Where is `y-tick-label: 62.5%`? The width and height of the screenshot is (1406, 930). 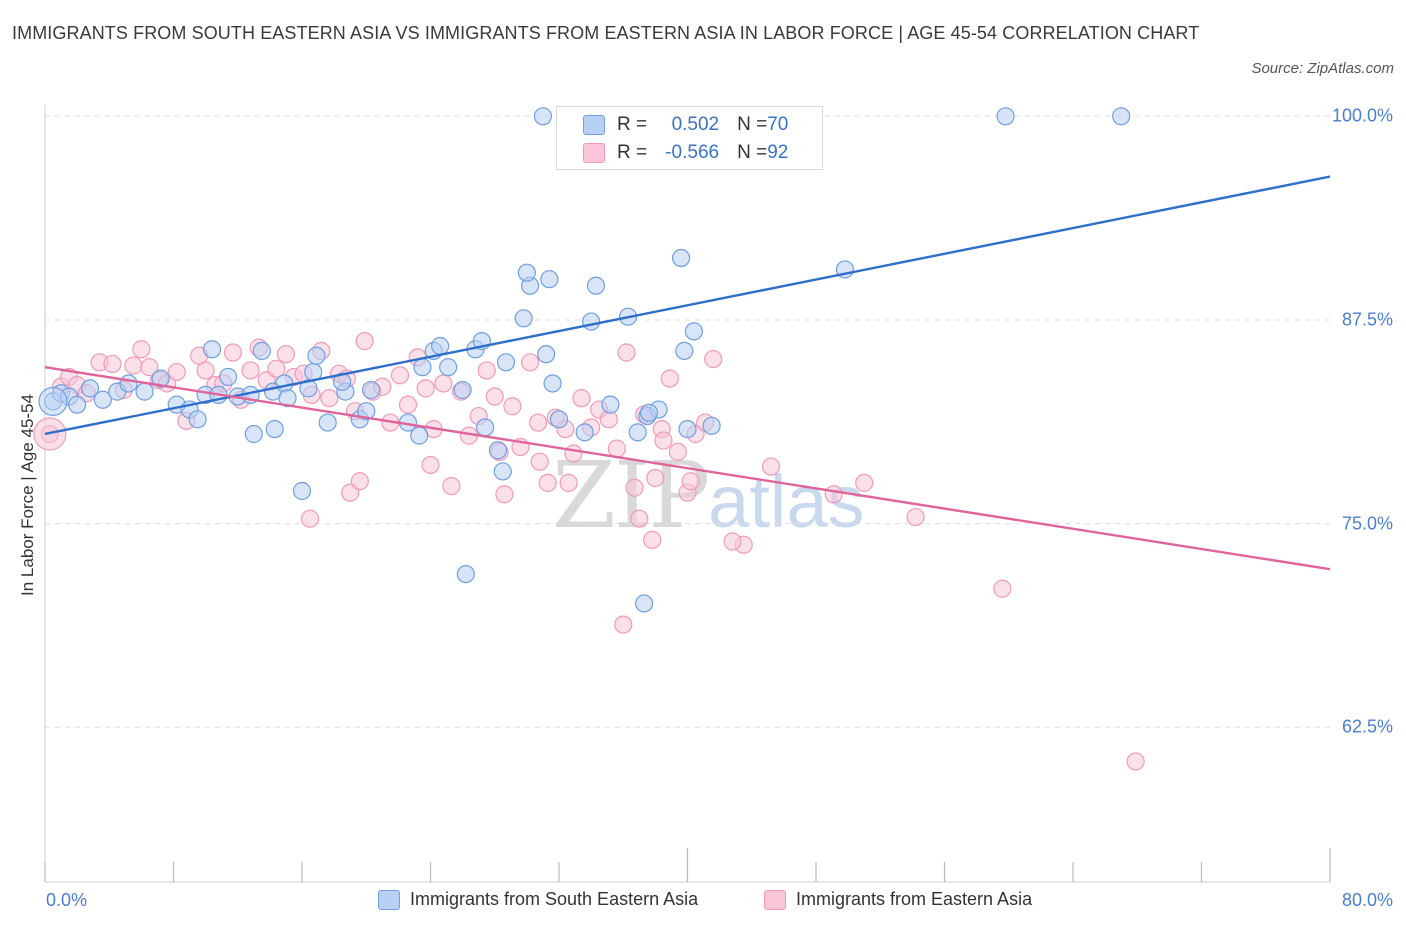 y-tick-label: 62.5% is located at coordinates (1367, 726).